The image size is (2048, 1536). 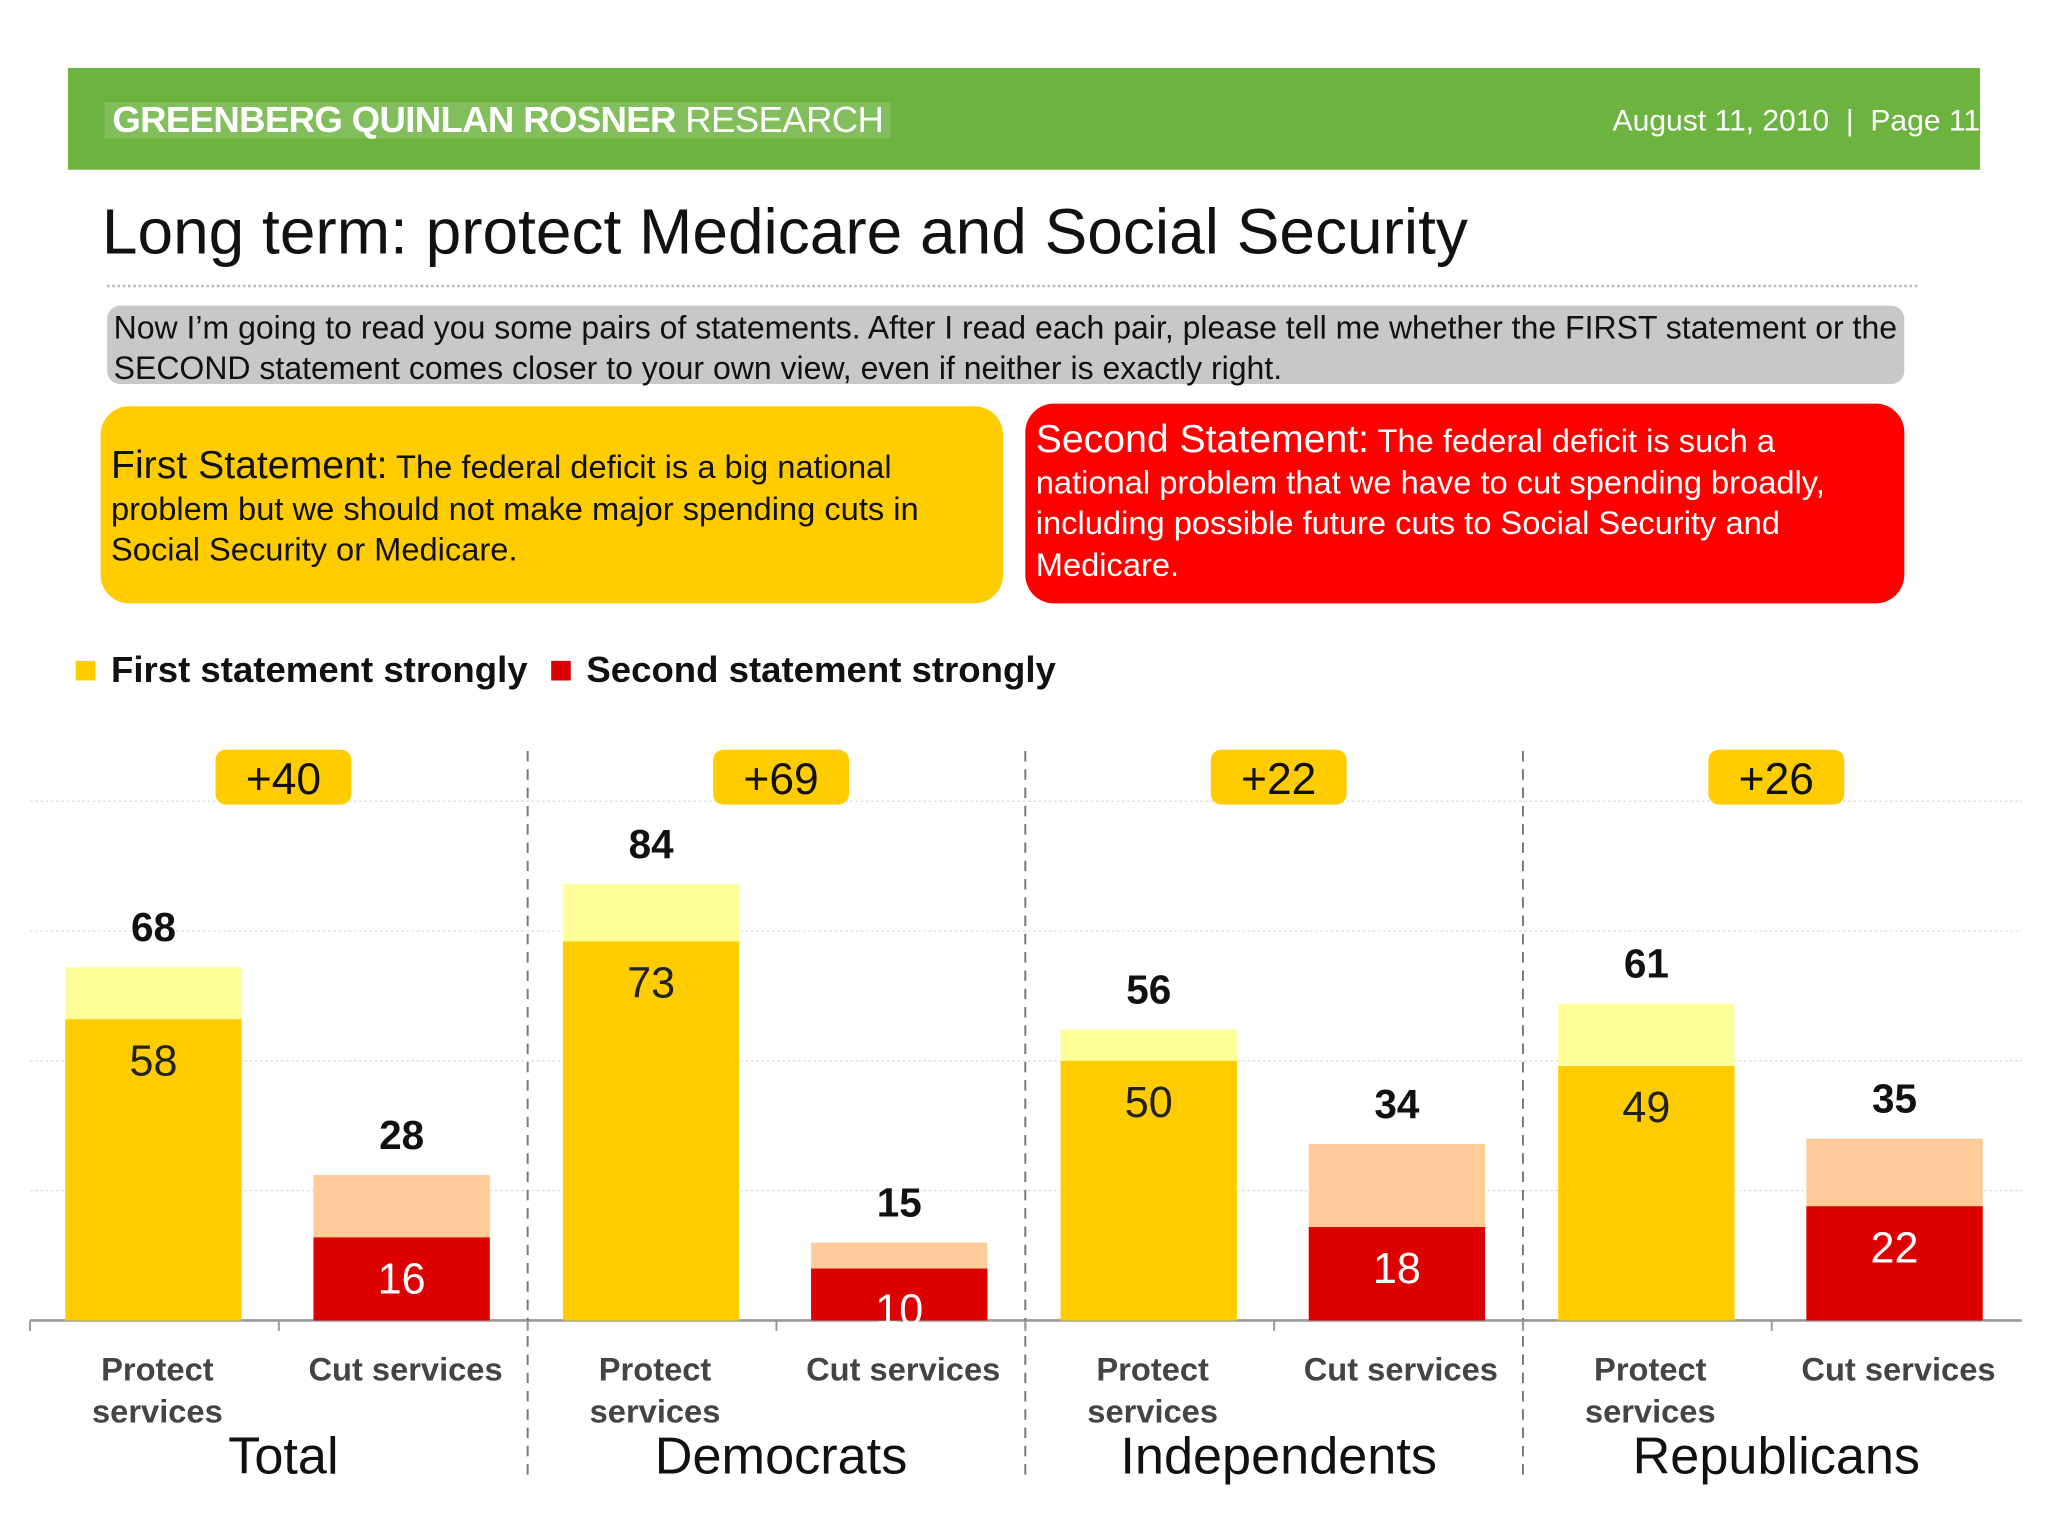 I want to click on data-label-total: 34, so click(x=1397, y=1104).